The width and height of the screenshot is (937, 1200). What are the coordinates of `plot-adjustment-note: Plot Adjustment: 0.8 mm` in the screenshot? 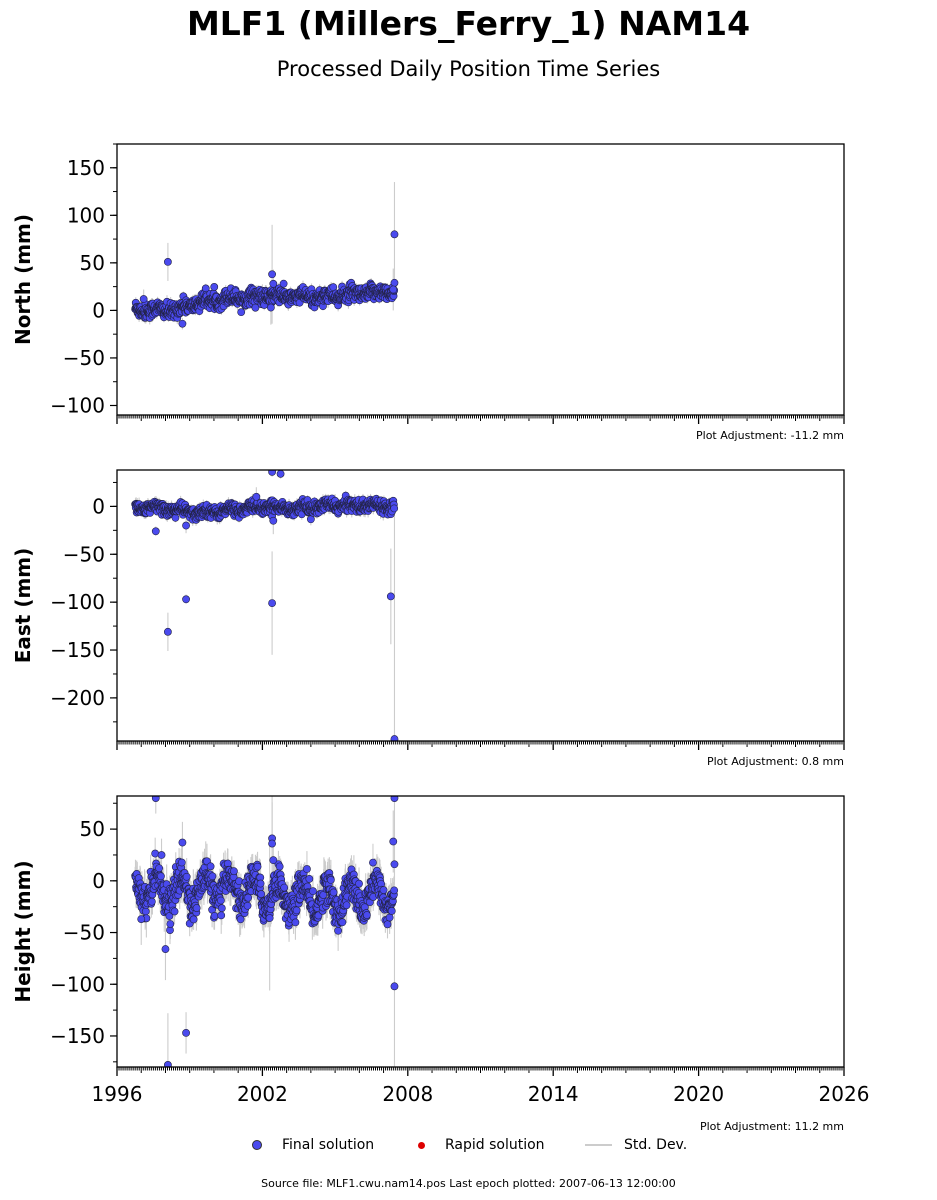 It's located at (775, 761).